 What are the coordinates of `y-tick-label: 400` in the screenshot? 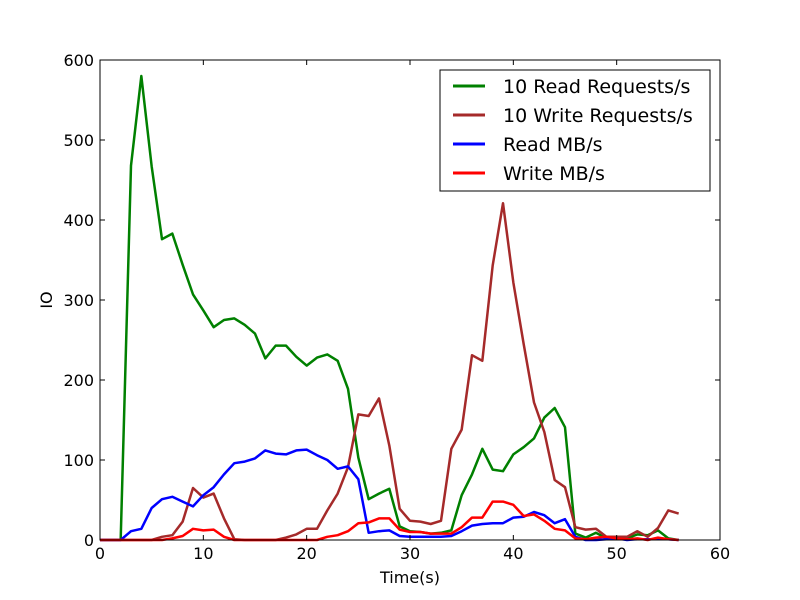 It's located at (78, 220).